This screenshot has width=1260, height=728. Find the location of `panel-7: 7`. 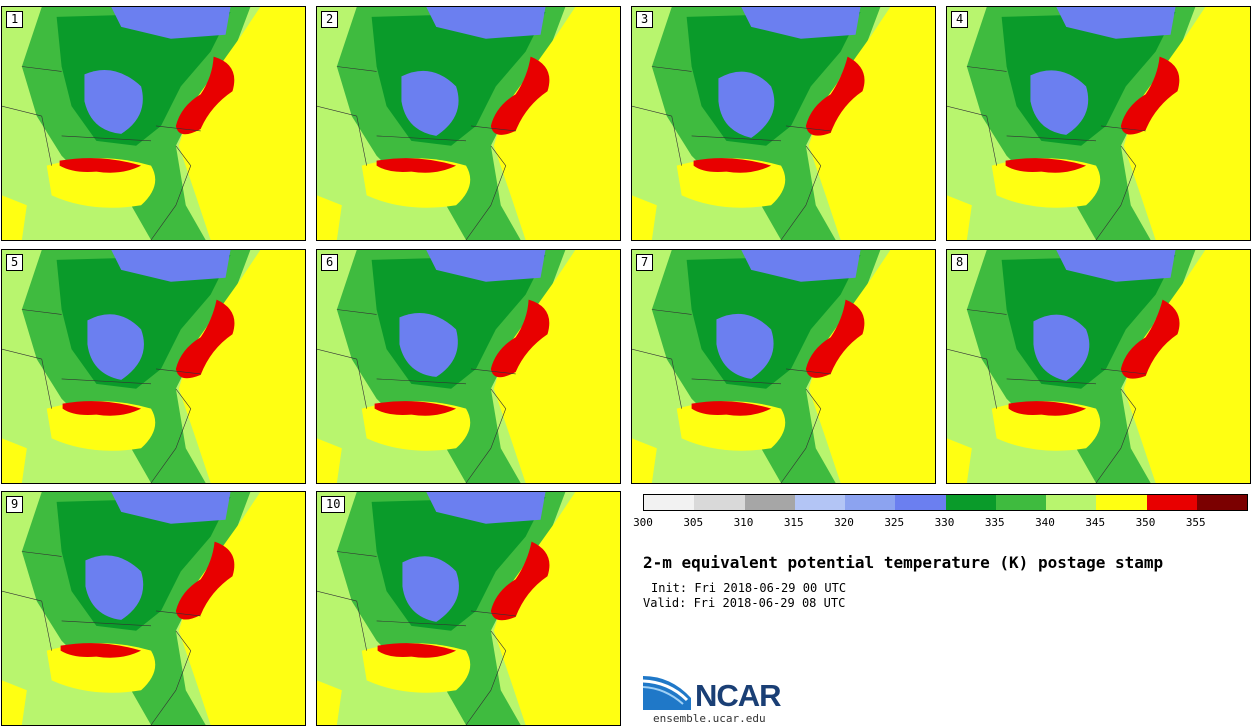

panel-7: 7 is located at coordinates (783, 366).